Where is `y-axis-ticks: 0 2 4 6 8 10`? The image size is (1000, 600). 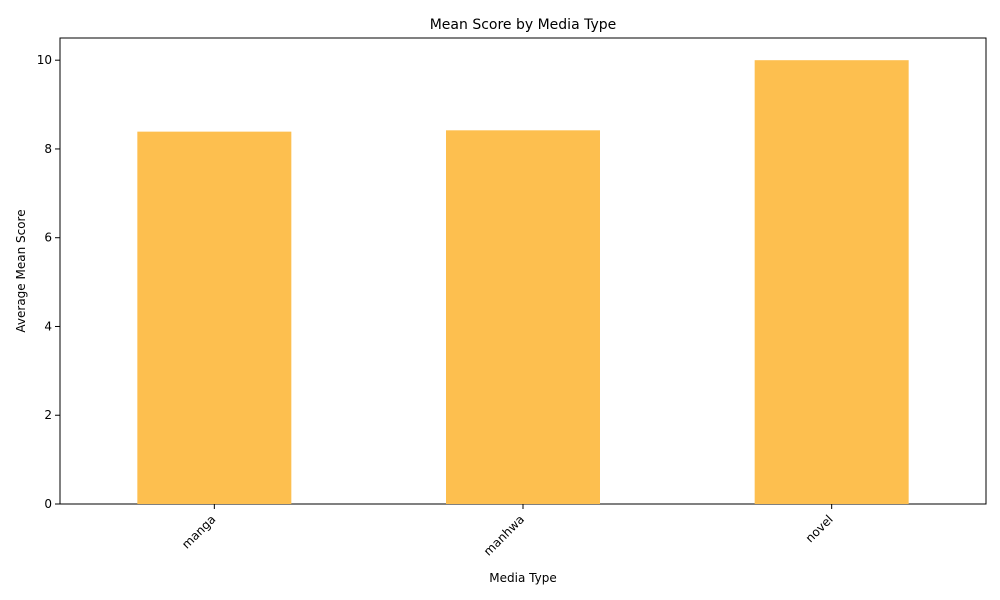
y-axis-ticks: 0 2 4 6 8 10 is located at coordinates (48, 282).